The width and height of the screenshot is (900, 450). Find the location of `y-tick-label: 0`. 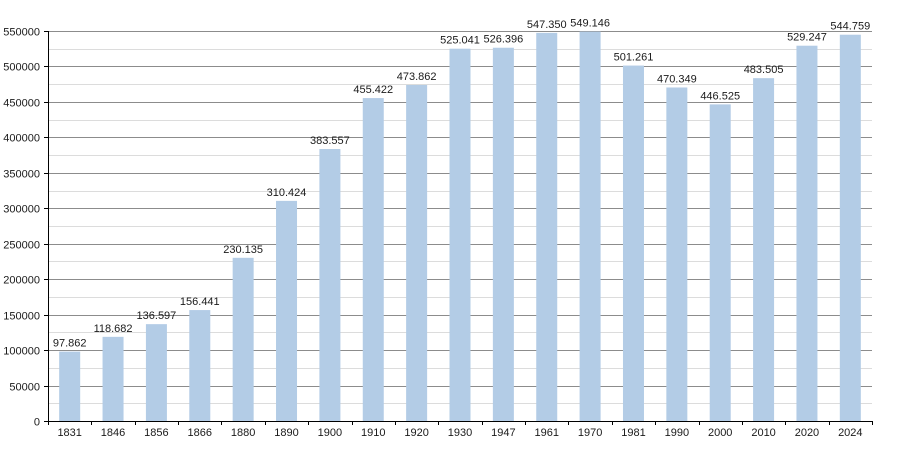

y-tick-label: 0 is located at coordinates (37, 423).